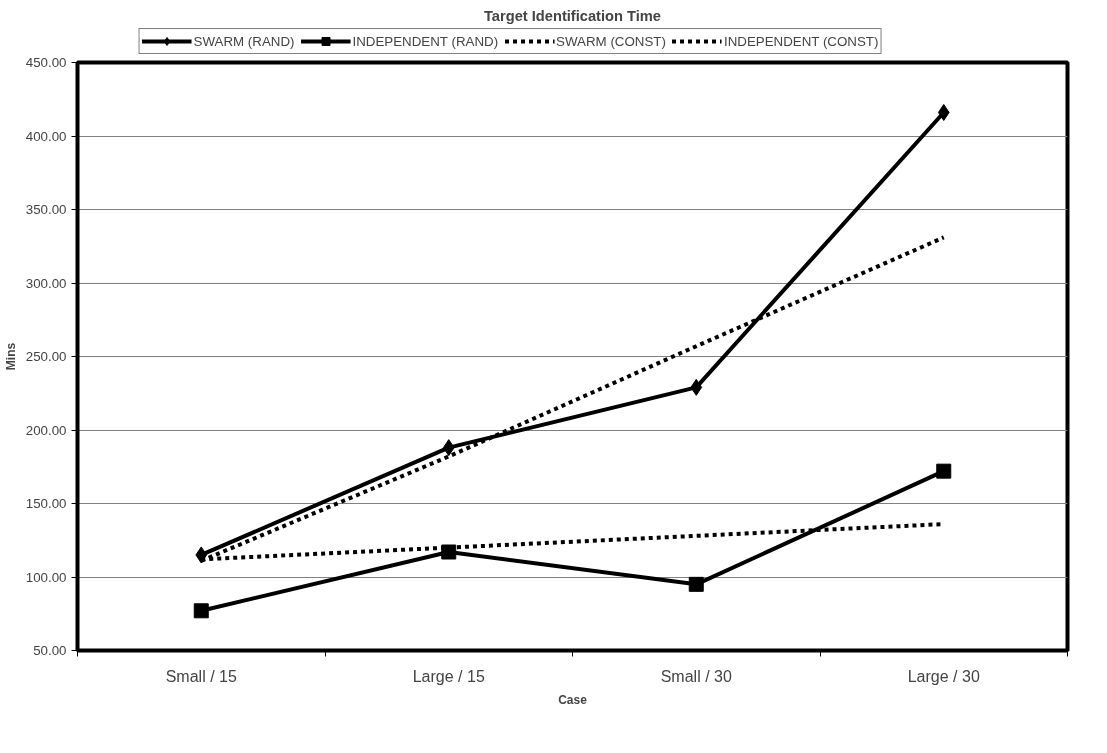  What do you see at coordinates (696, 676) in the screenshot?
I see `x-tick-label: Small / 30` at bounding box center [696, 676].